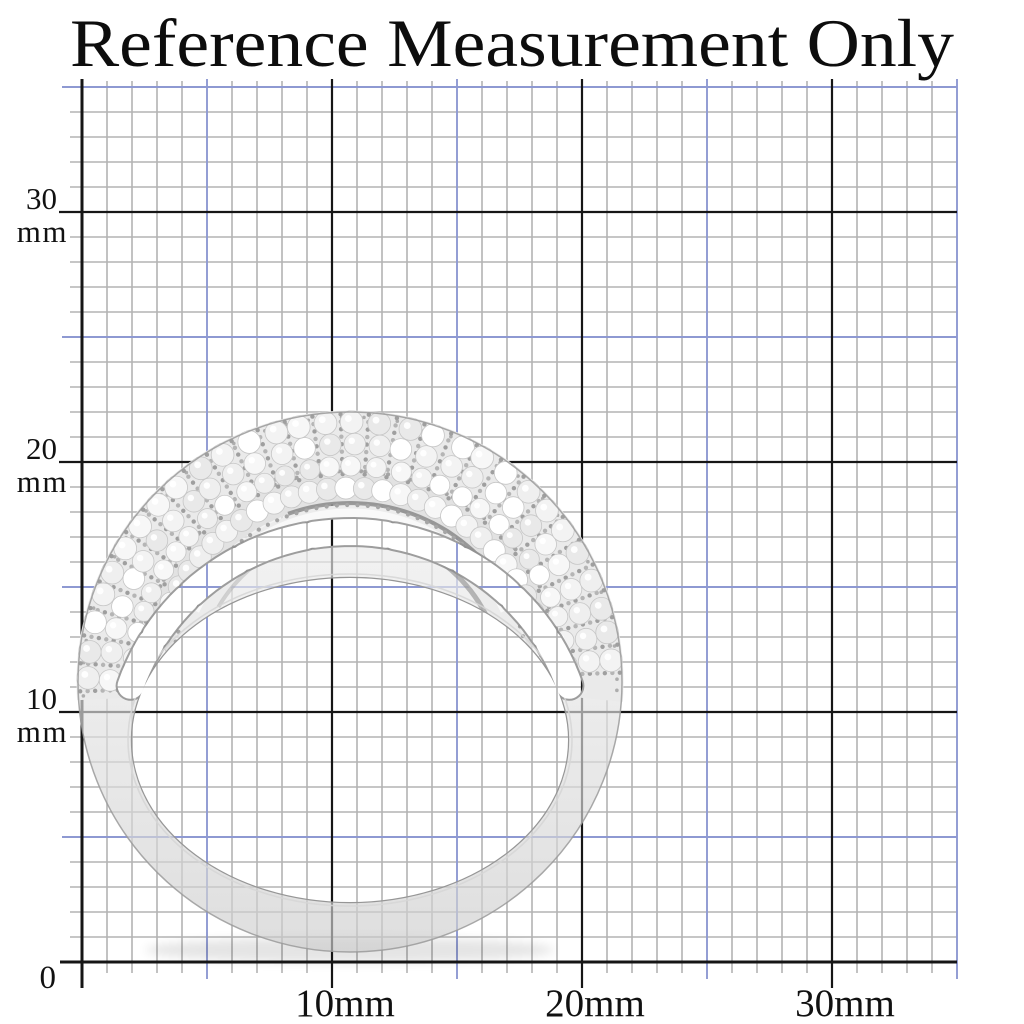  I want to click on x-axis-label-20mm: 20mm, so click(595, 1003).